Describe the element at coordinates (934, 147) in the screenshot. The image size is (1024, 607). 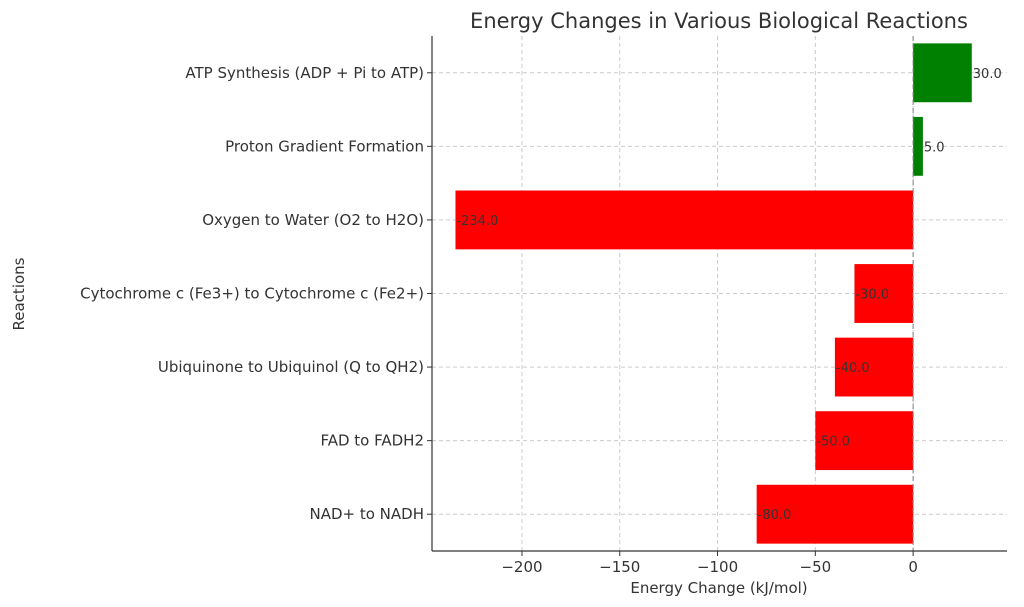
I see `bar-value-label: 5.0` at that location.